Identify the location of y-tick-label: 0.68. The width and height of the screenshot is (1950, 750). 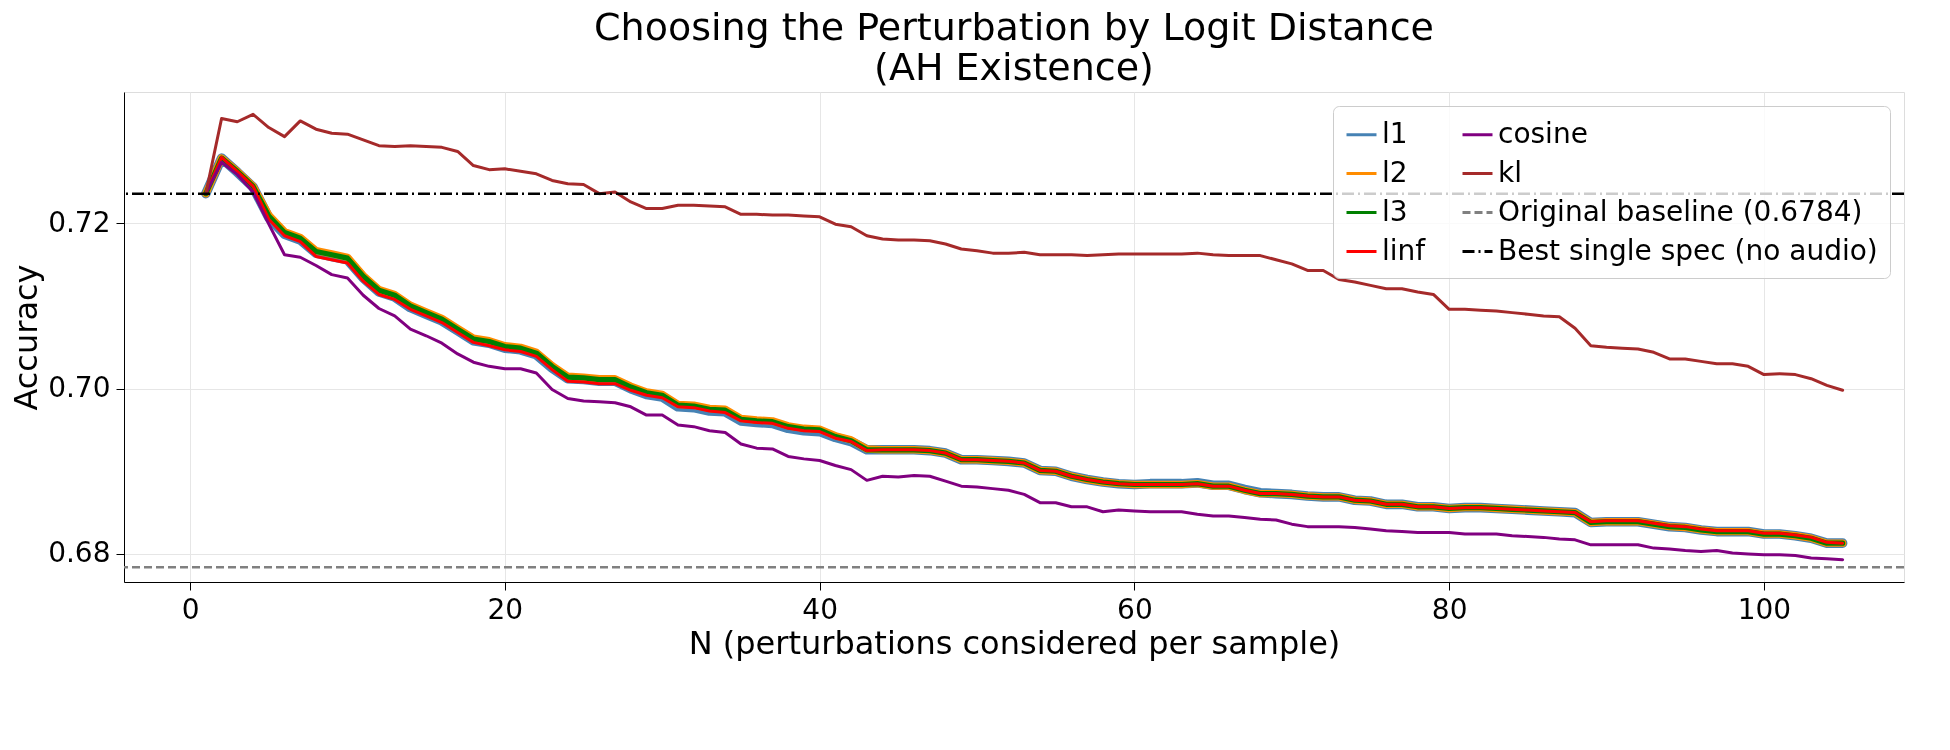
(79, 553).